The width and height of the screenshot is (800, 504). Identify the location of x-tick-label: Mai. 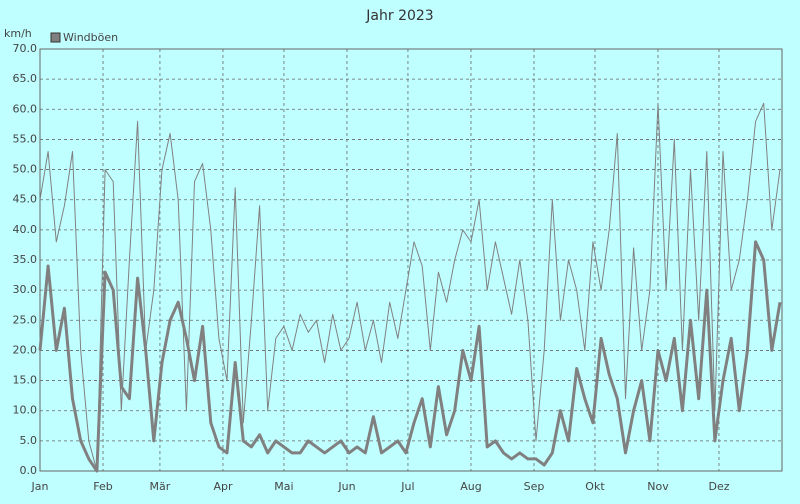
(283, 486).